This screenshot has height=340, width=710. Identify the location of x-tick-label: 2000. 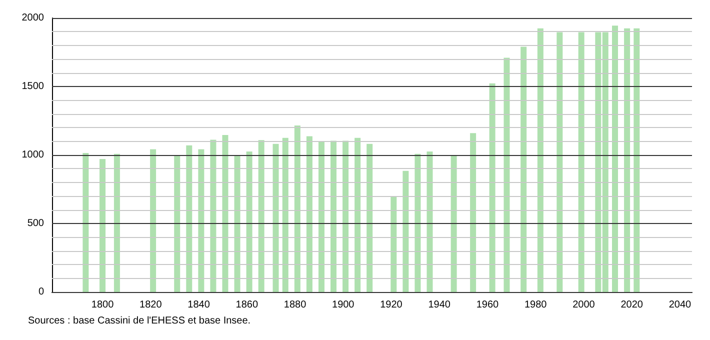
(584, 305).